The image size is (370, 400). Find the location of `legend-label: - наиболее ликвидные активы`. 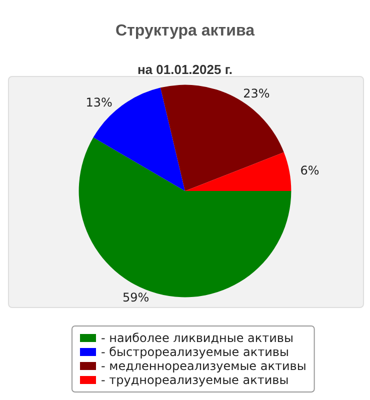

legend-label: - наиболее ликвидные активы is located at coordinates (197, 338).